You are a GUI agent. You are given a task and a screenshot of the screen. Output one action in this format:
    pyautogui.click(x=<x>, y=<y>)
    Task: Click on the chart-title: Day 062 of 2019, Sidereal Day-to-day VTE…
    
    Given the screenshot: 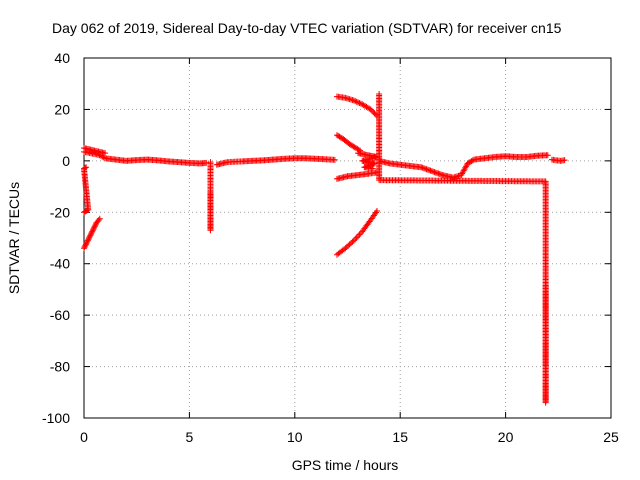 What is the action you would take?
    pyautogui.click(x=307, y=28)
    